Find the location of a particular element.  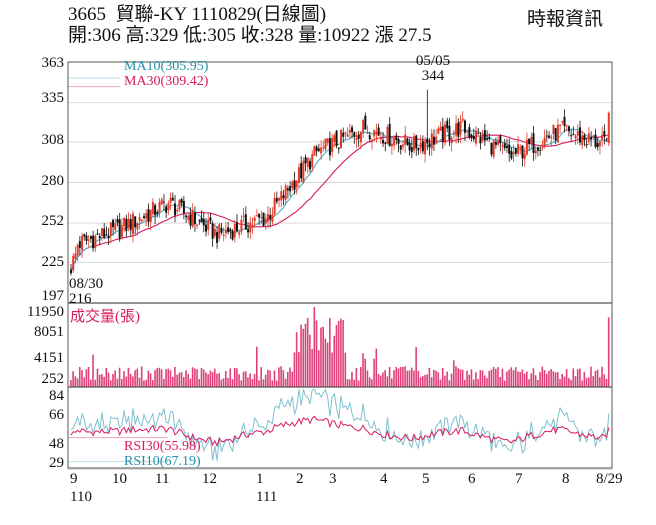

volume-label: 成交量(張) is located at coordinates (105, 317).